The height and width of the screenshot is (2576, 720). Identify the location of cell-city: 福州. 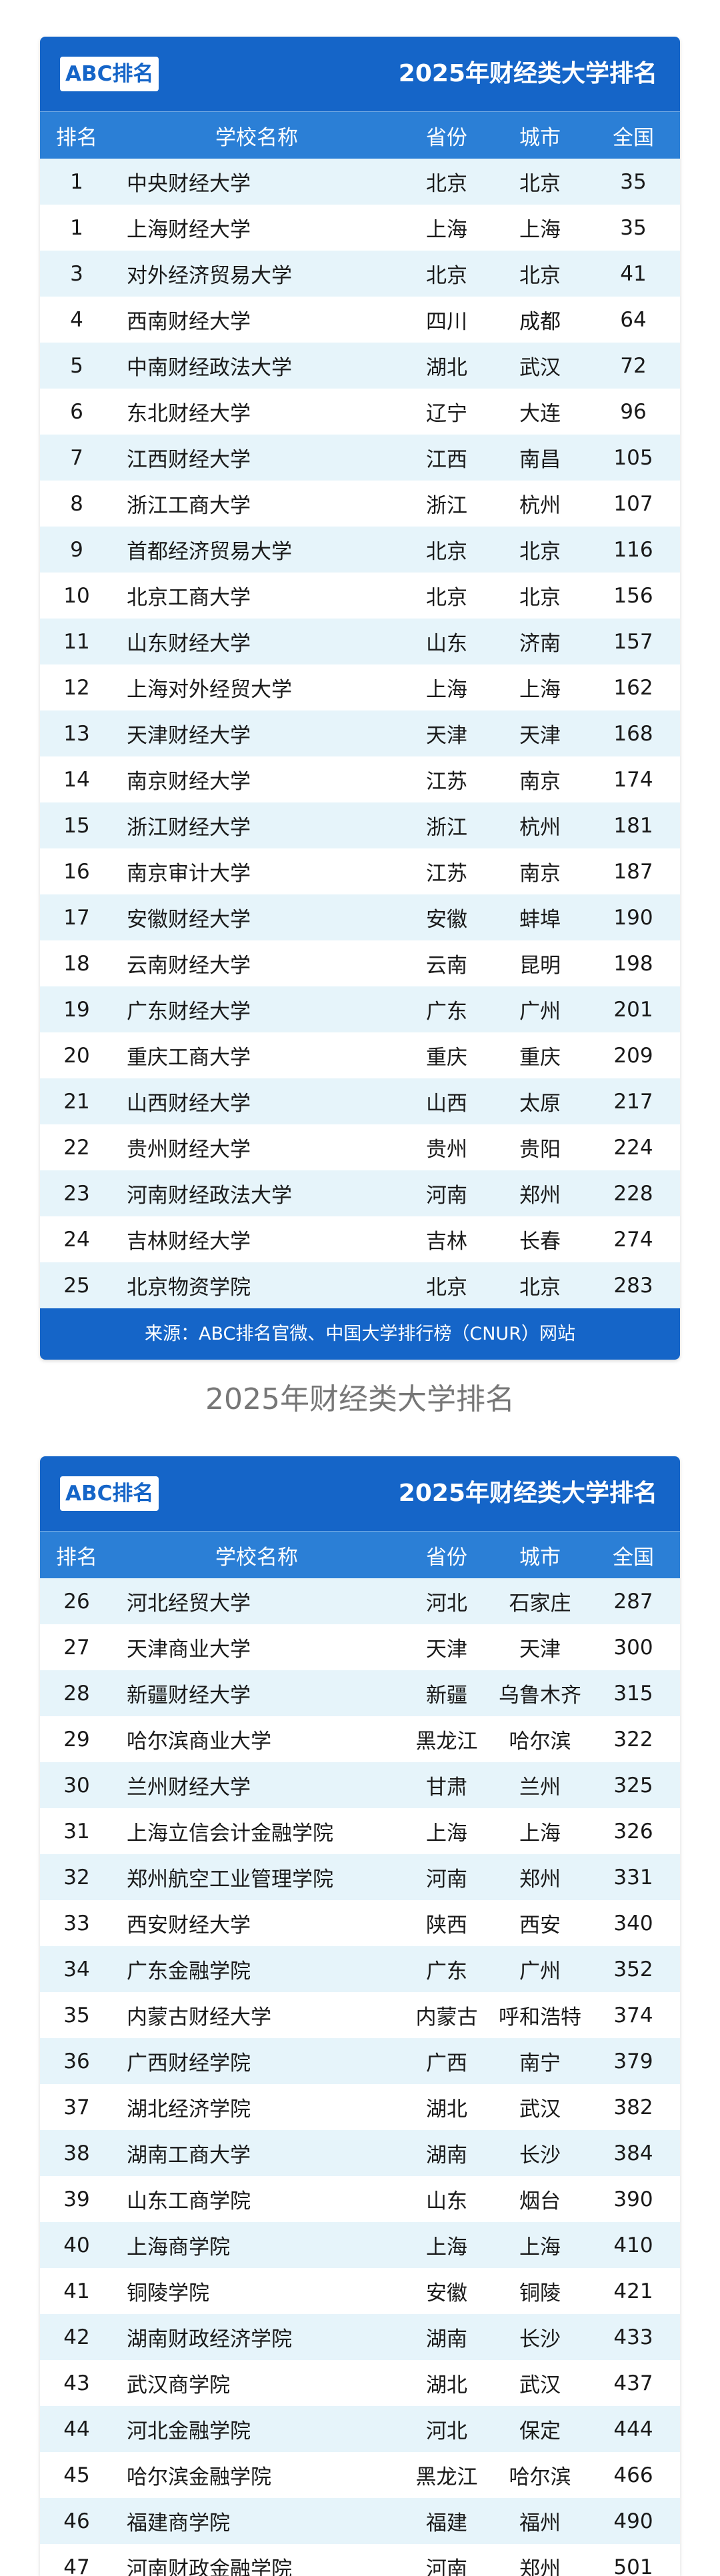
(540, 2523).